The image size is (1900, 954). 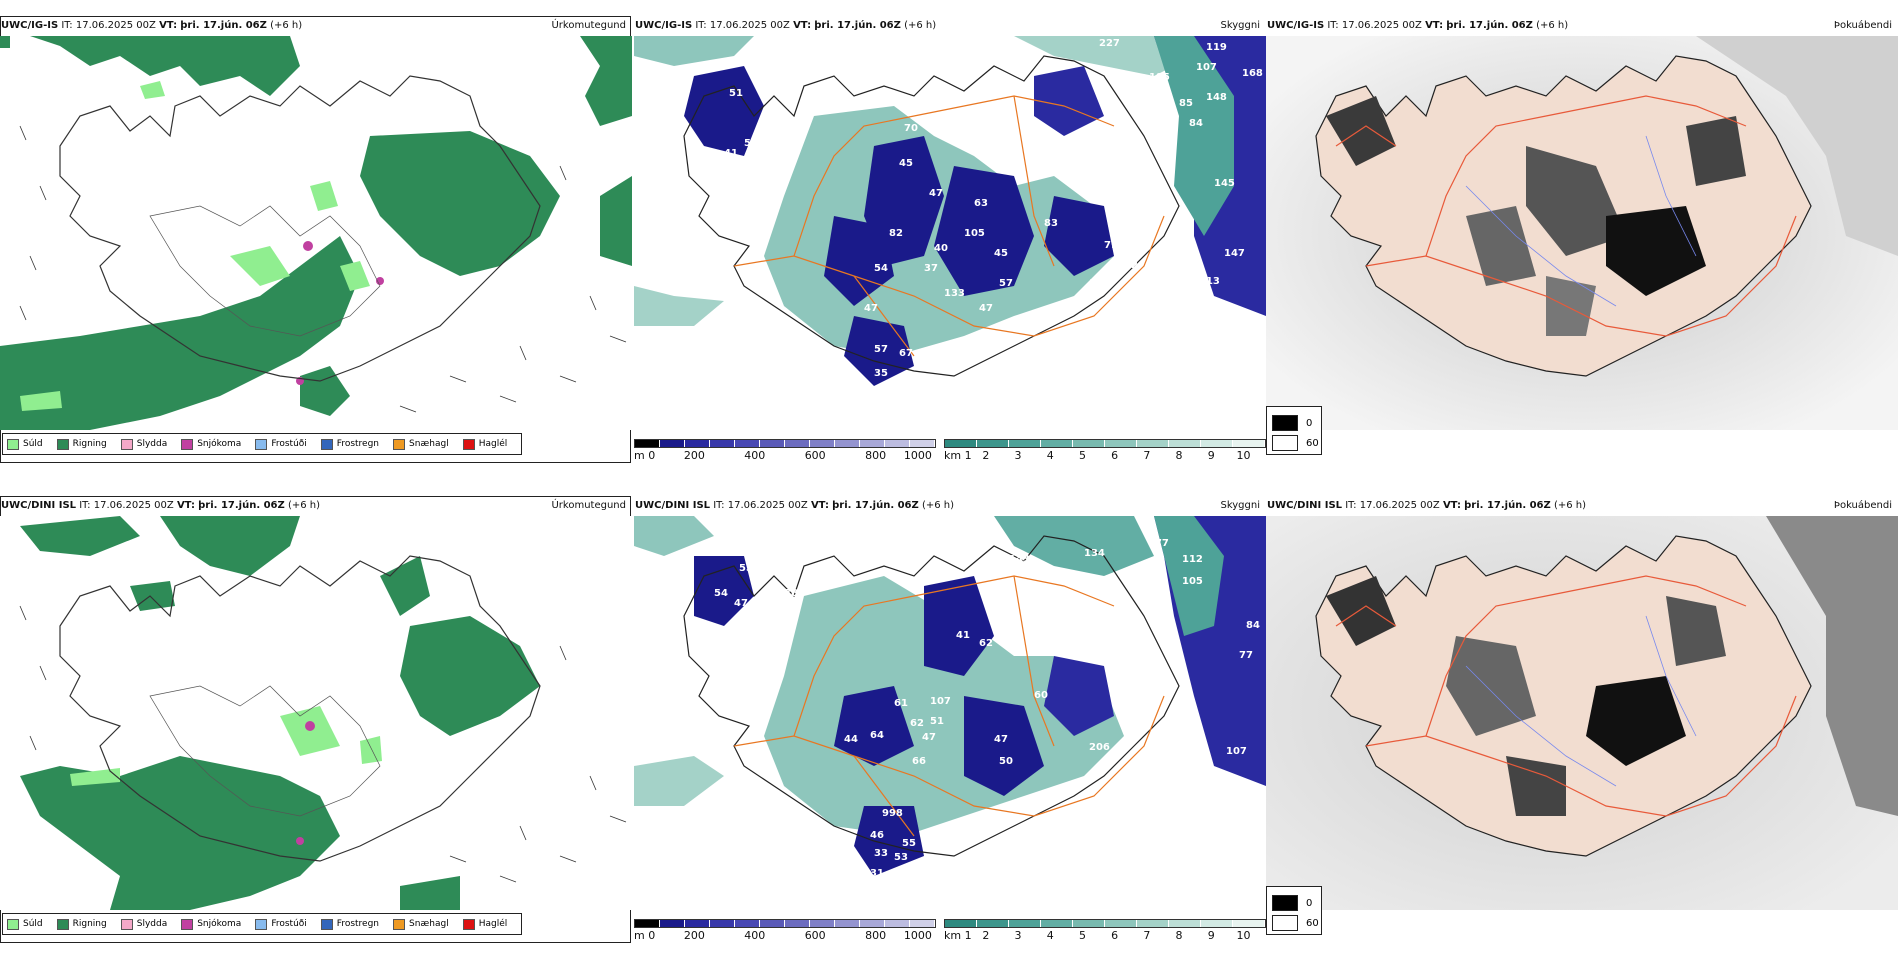 What do you see at coordinates (1209, 281) in the screenshot?
I see `vis-label: 213` at bounding box center [1209, 281].